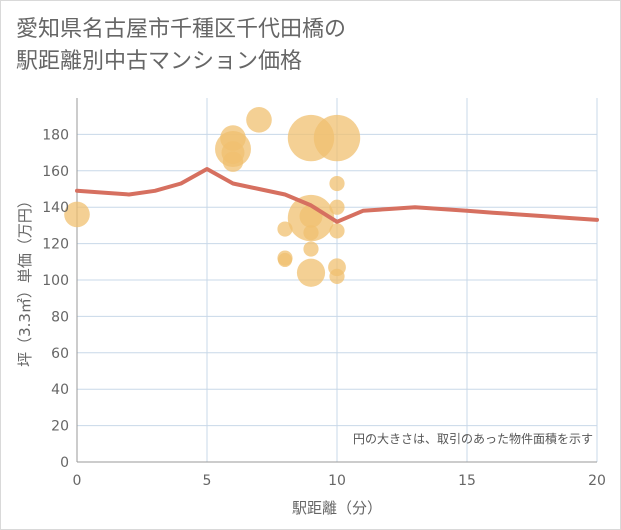 This screenshot has height=530, width=621. Describe the element at coordinates (55, 135) in the screenshot. I see `y-tick-label: 180` at that location.